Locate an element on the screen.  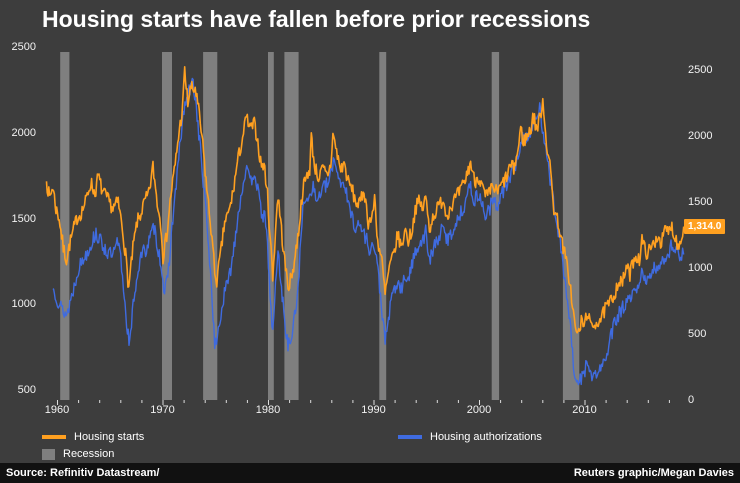
right-axis-label: 1000 is located at coordinates (700, 268).